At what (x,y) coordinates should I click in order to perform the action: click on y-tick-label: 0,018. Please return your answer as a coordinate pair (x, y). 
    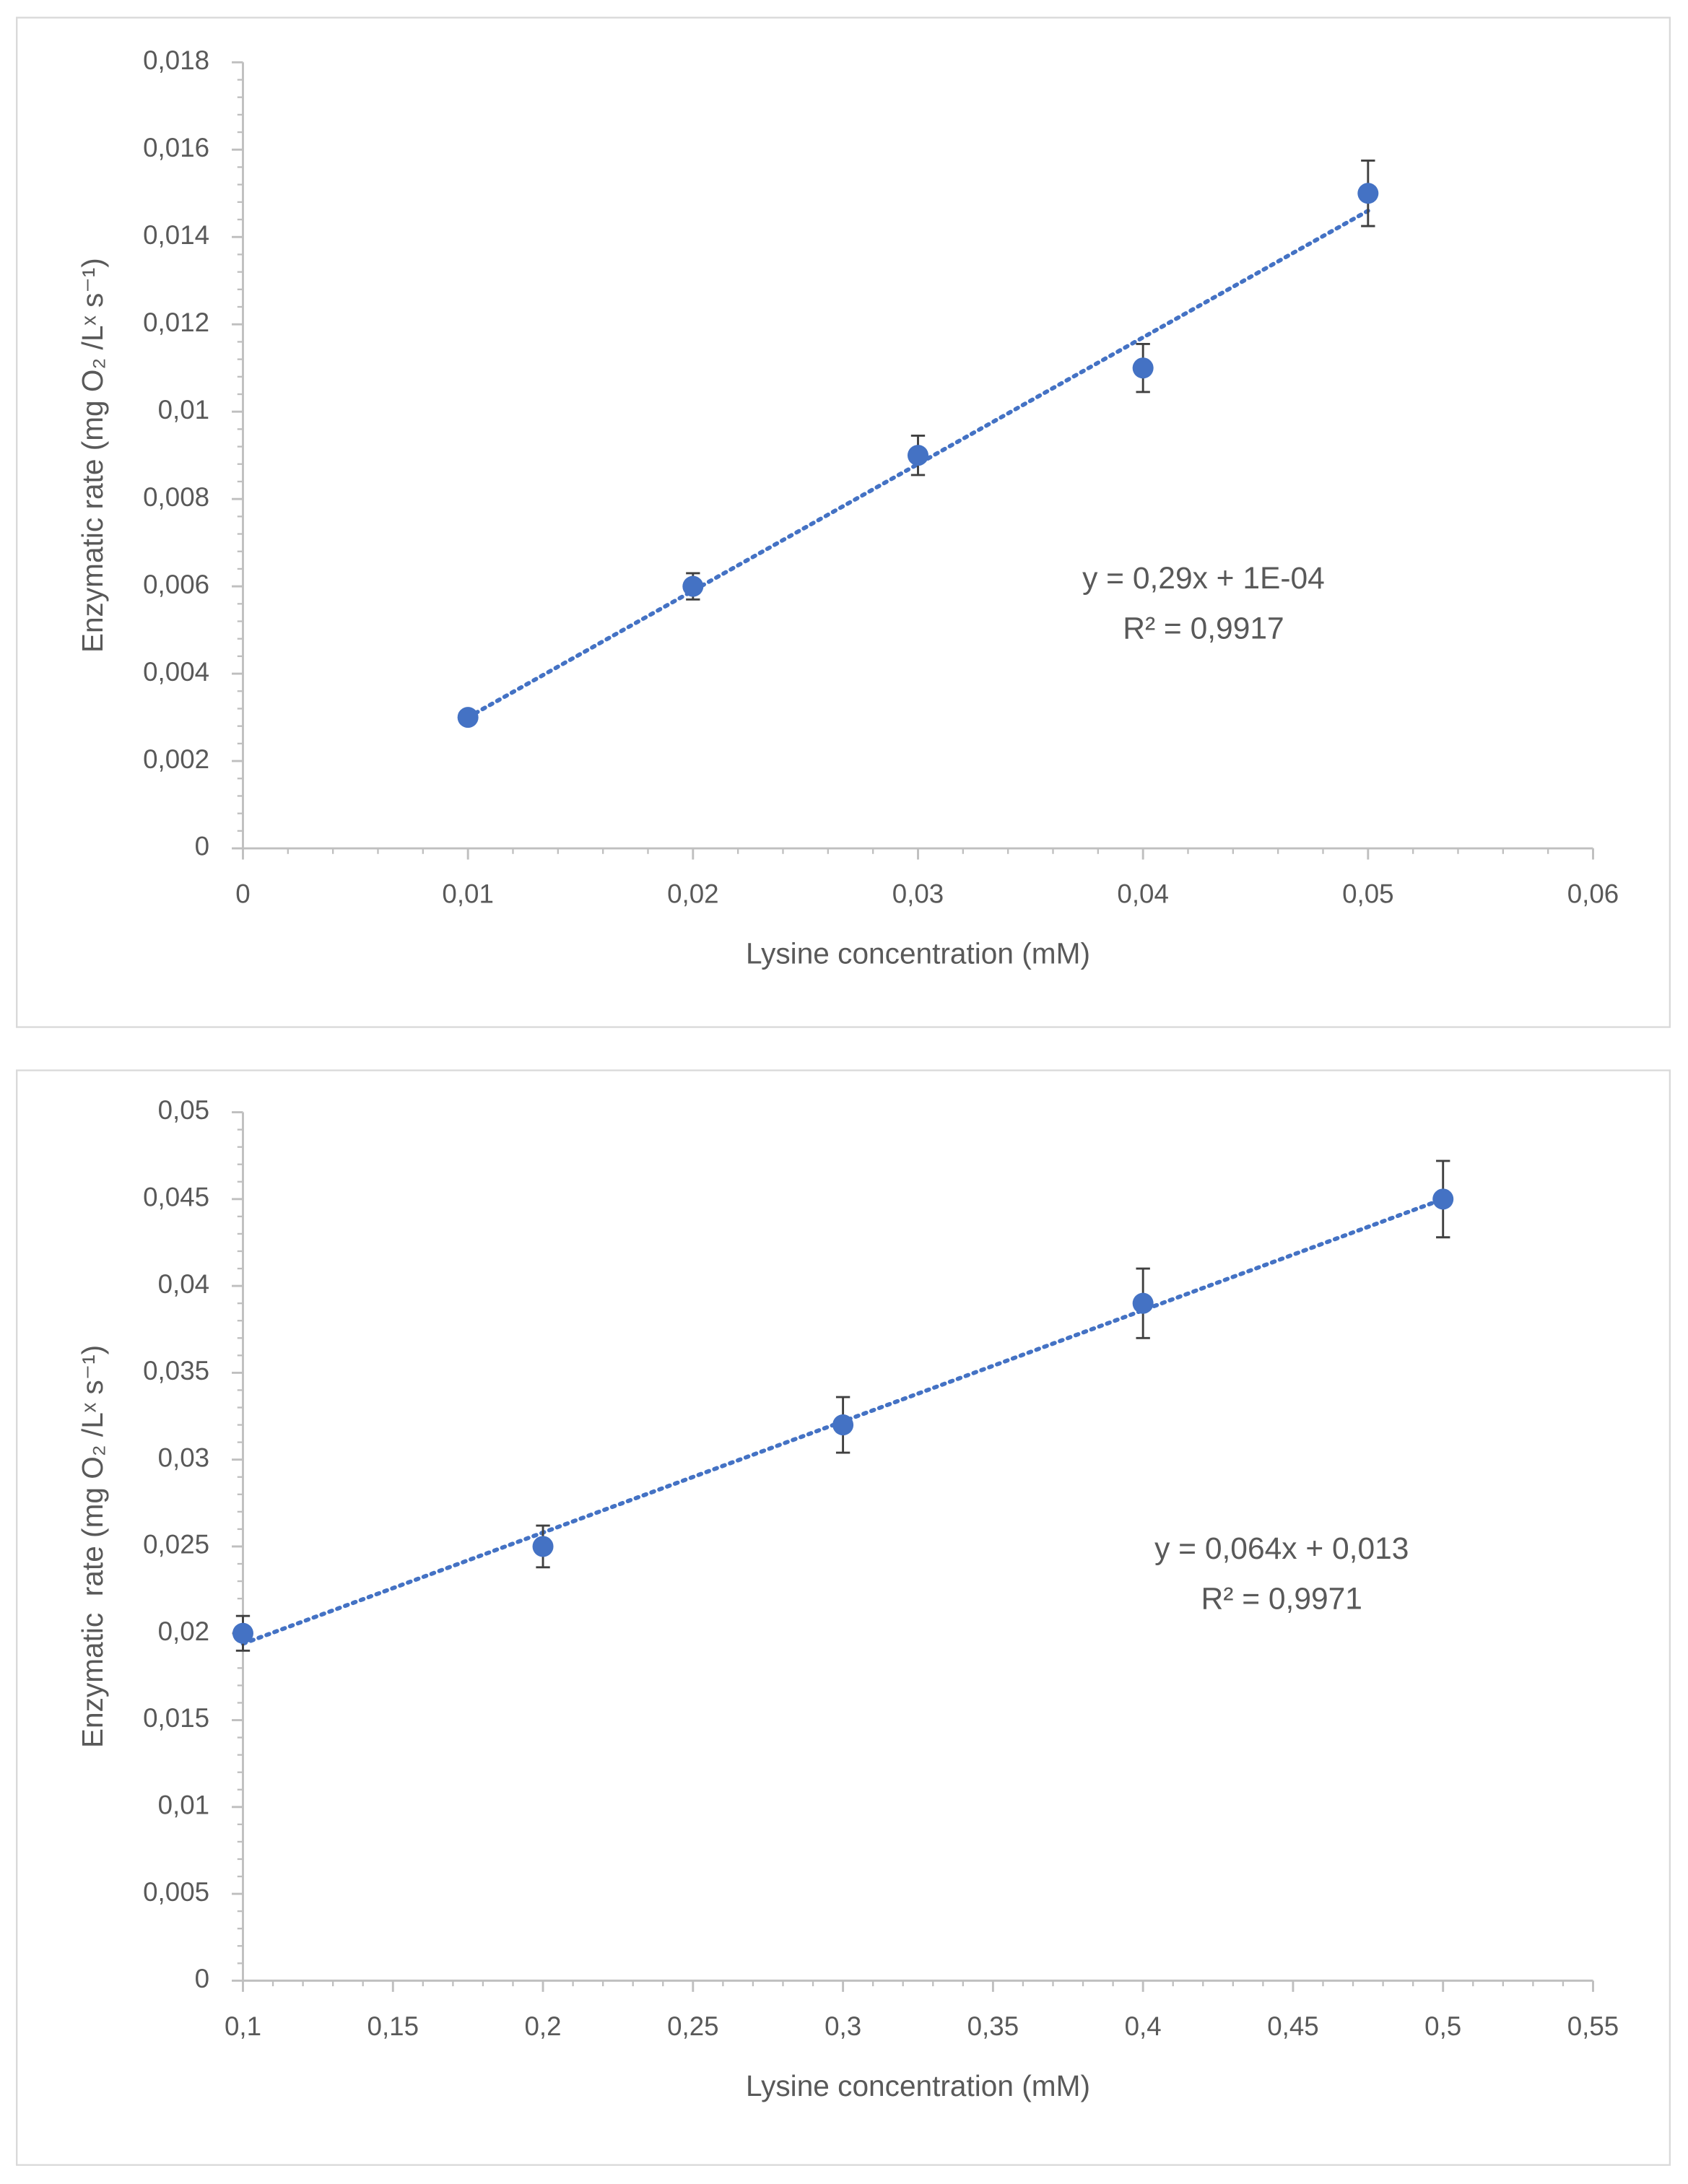
    Looking at the image, I should click on (176, 60).